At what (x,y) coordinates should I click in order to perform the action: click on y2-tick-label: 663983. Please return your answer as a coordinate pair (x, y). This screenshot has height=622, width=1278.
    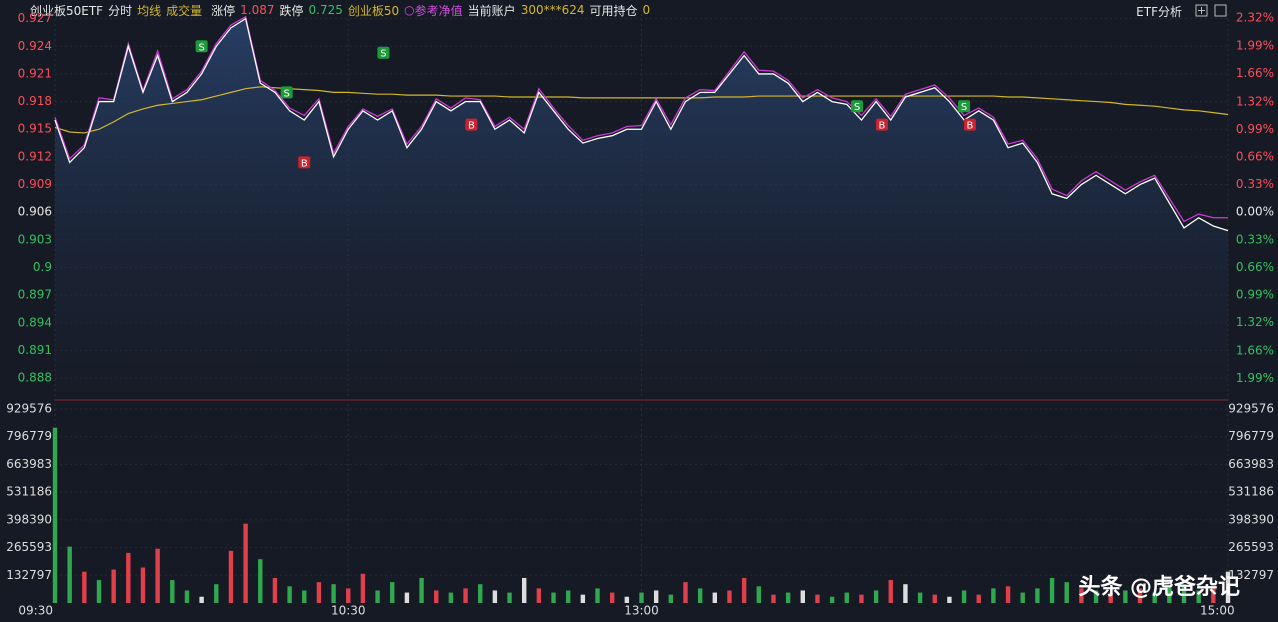
    Looking at the image, I should click on (1251, 464).